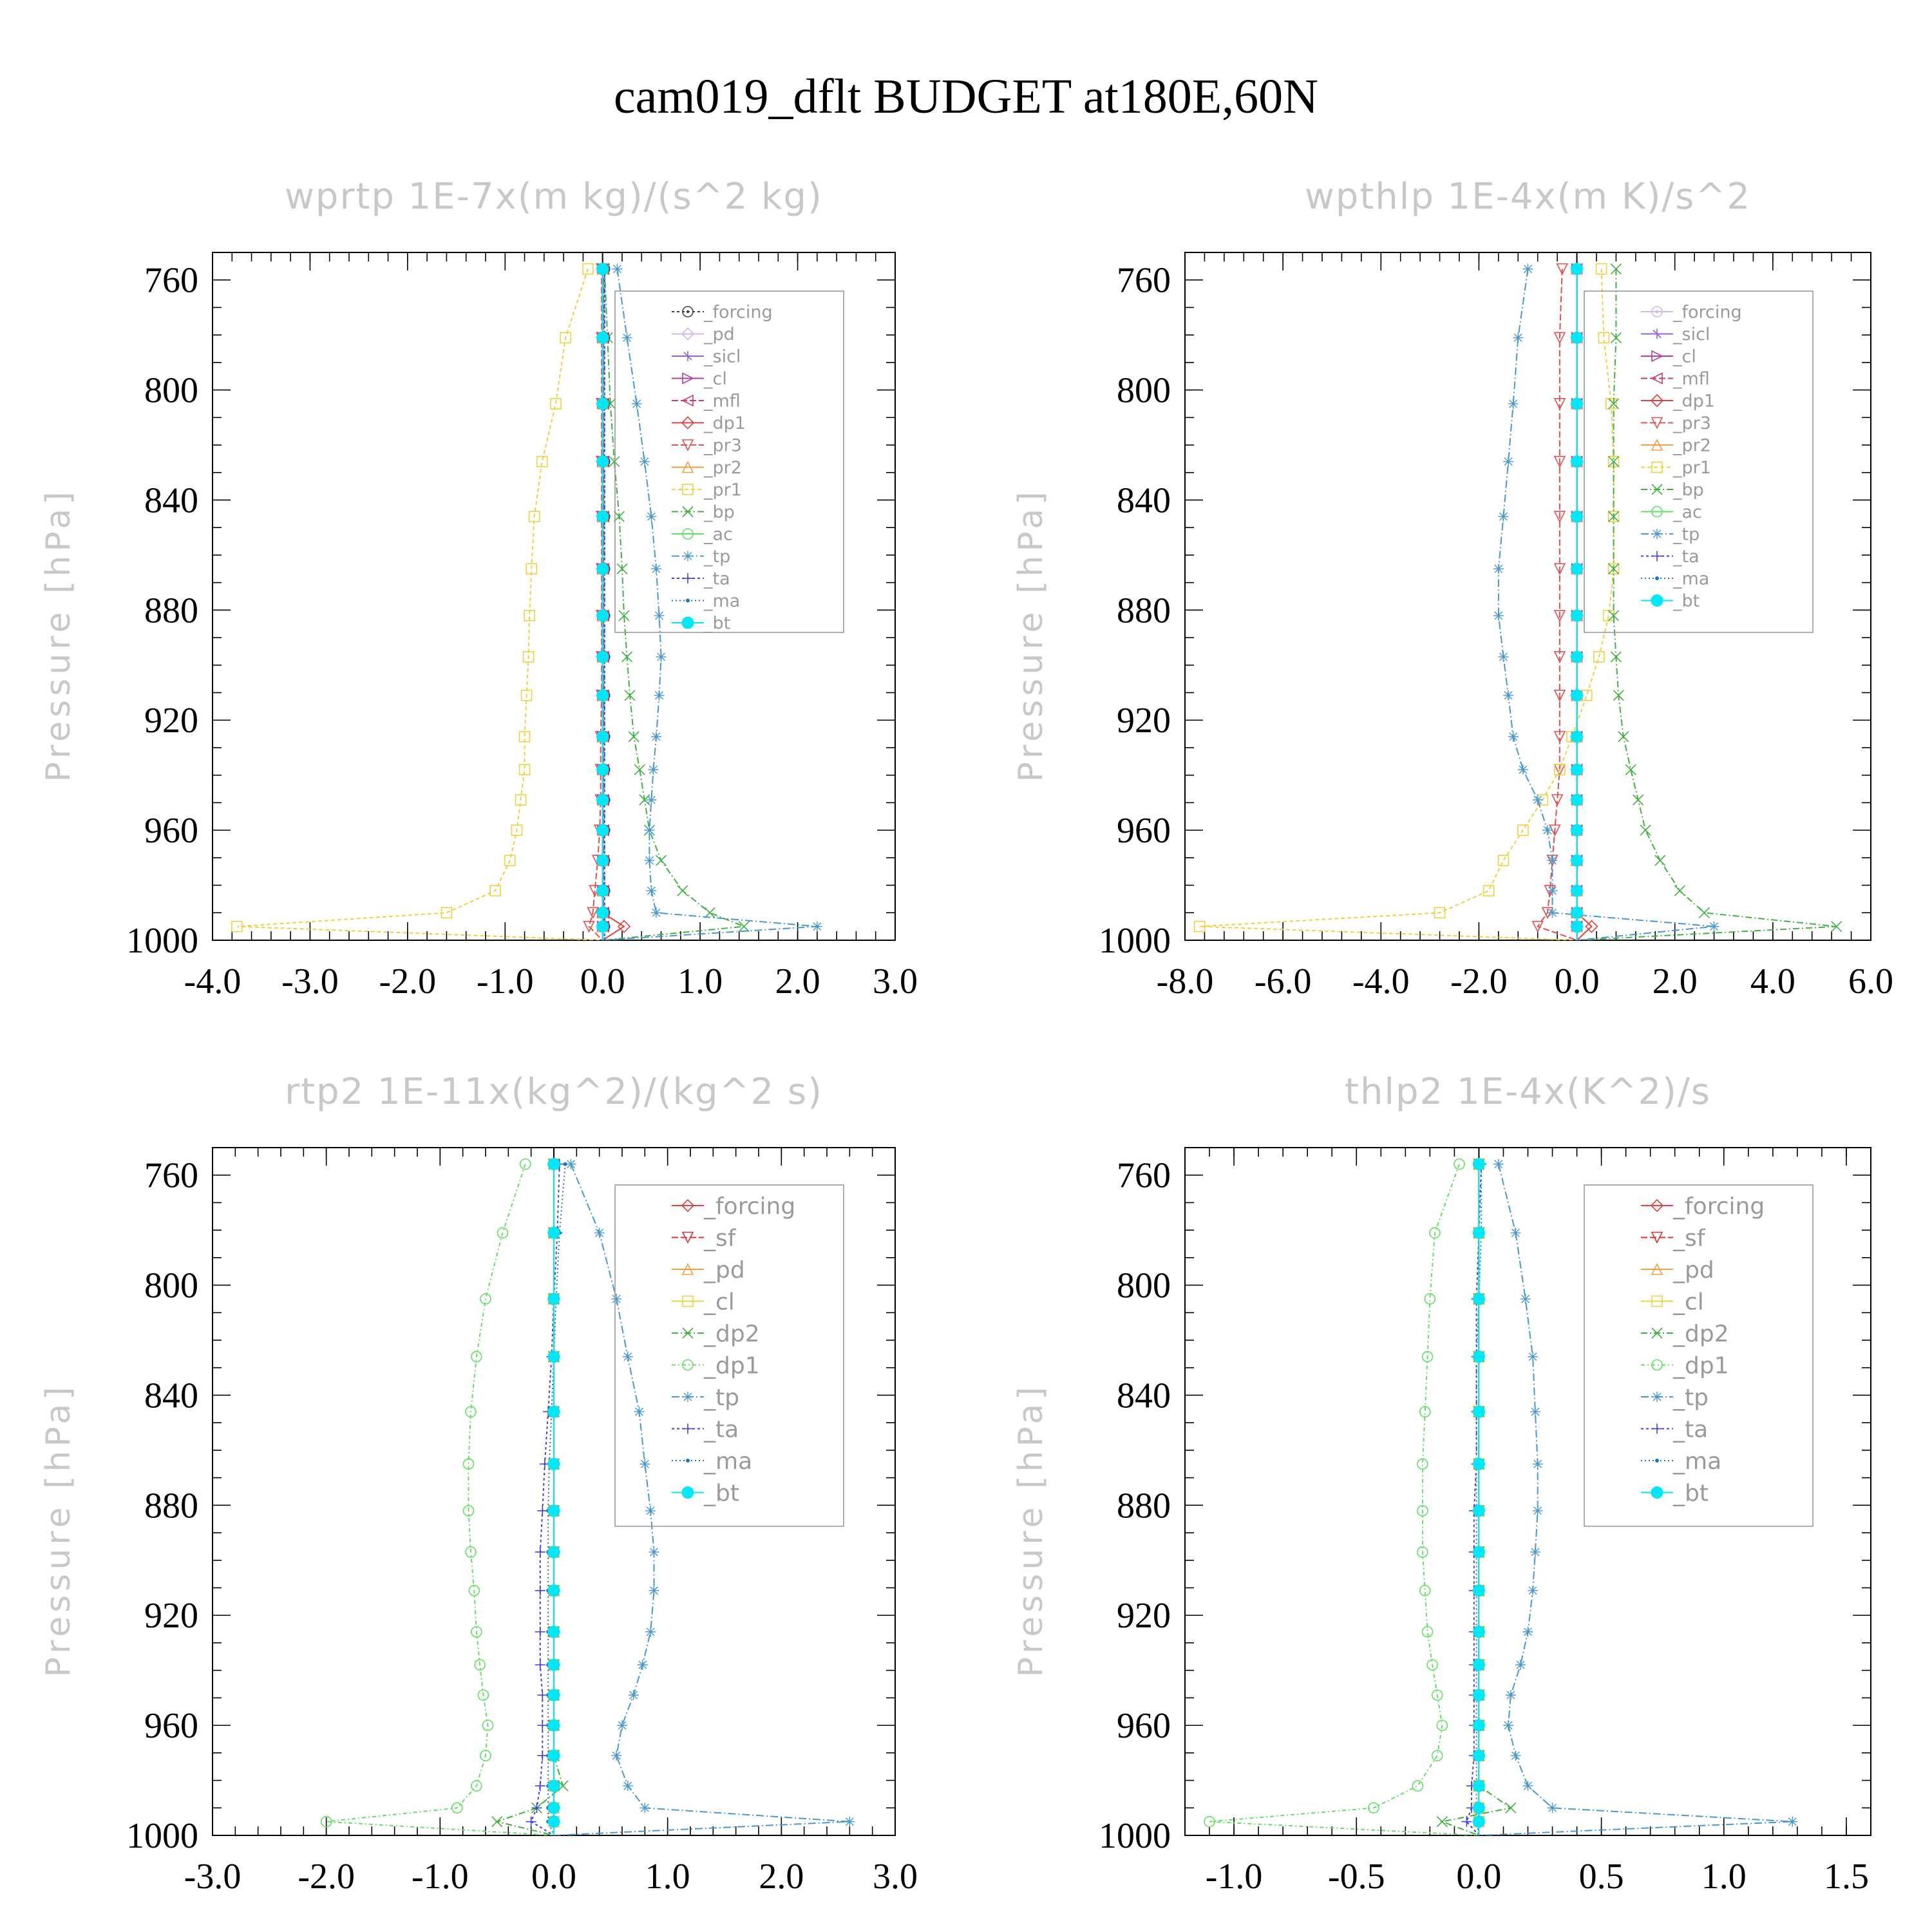  I want to click on y-tick-label: 960, so click(171, 831).